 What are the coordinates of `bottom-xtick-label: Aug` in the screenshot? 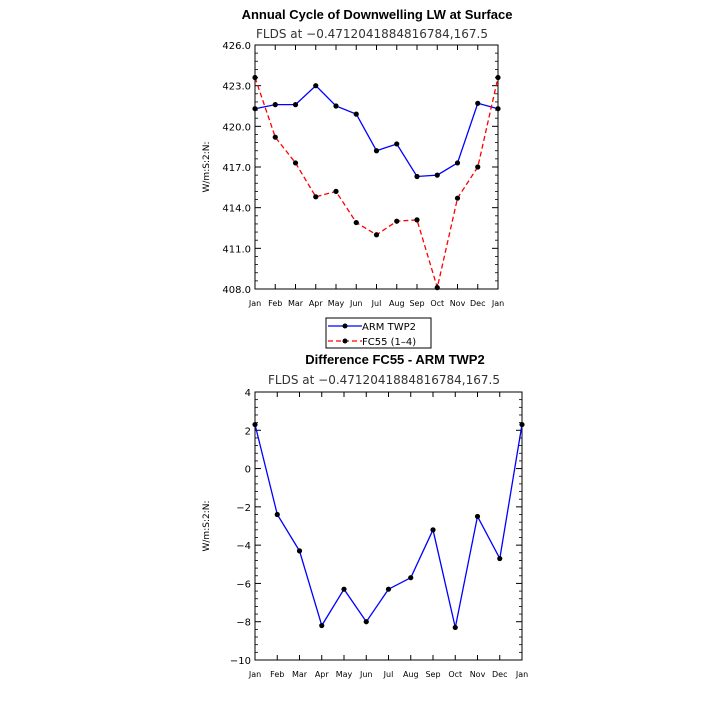 It's located at (411, 674).